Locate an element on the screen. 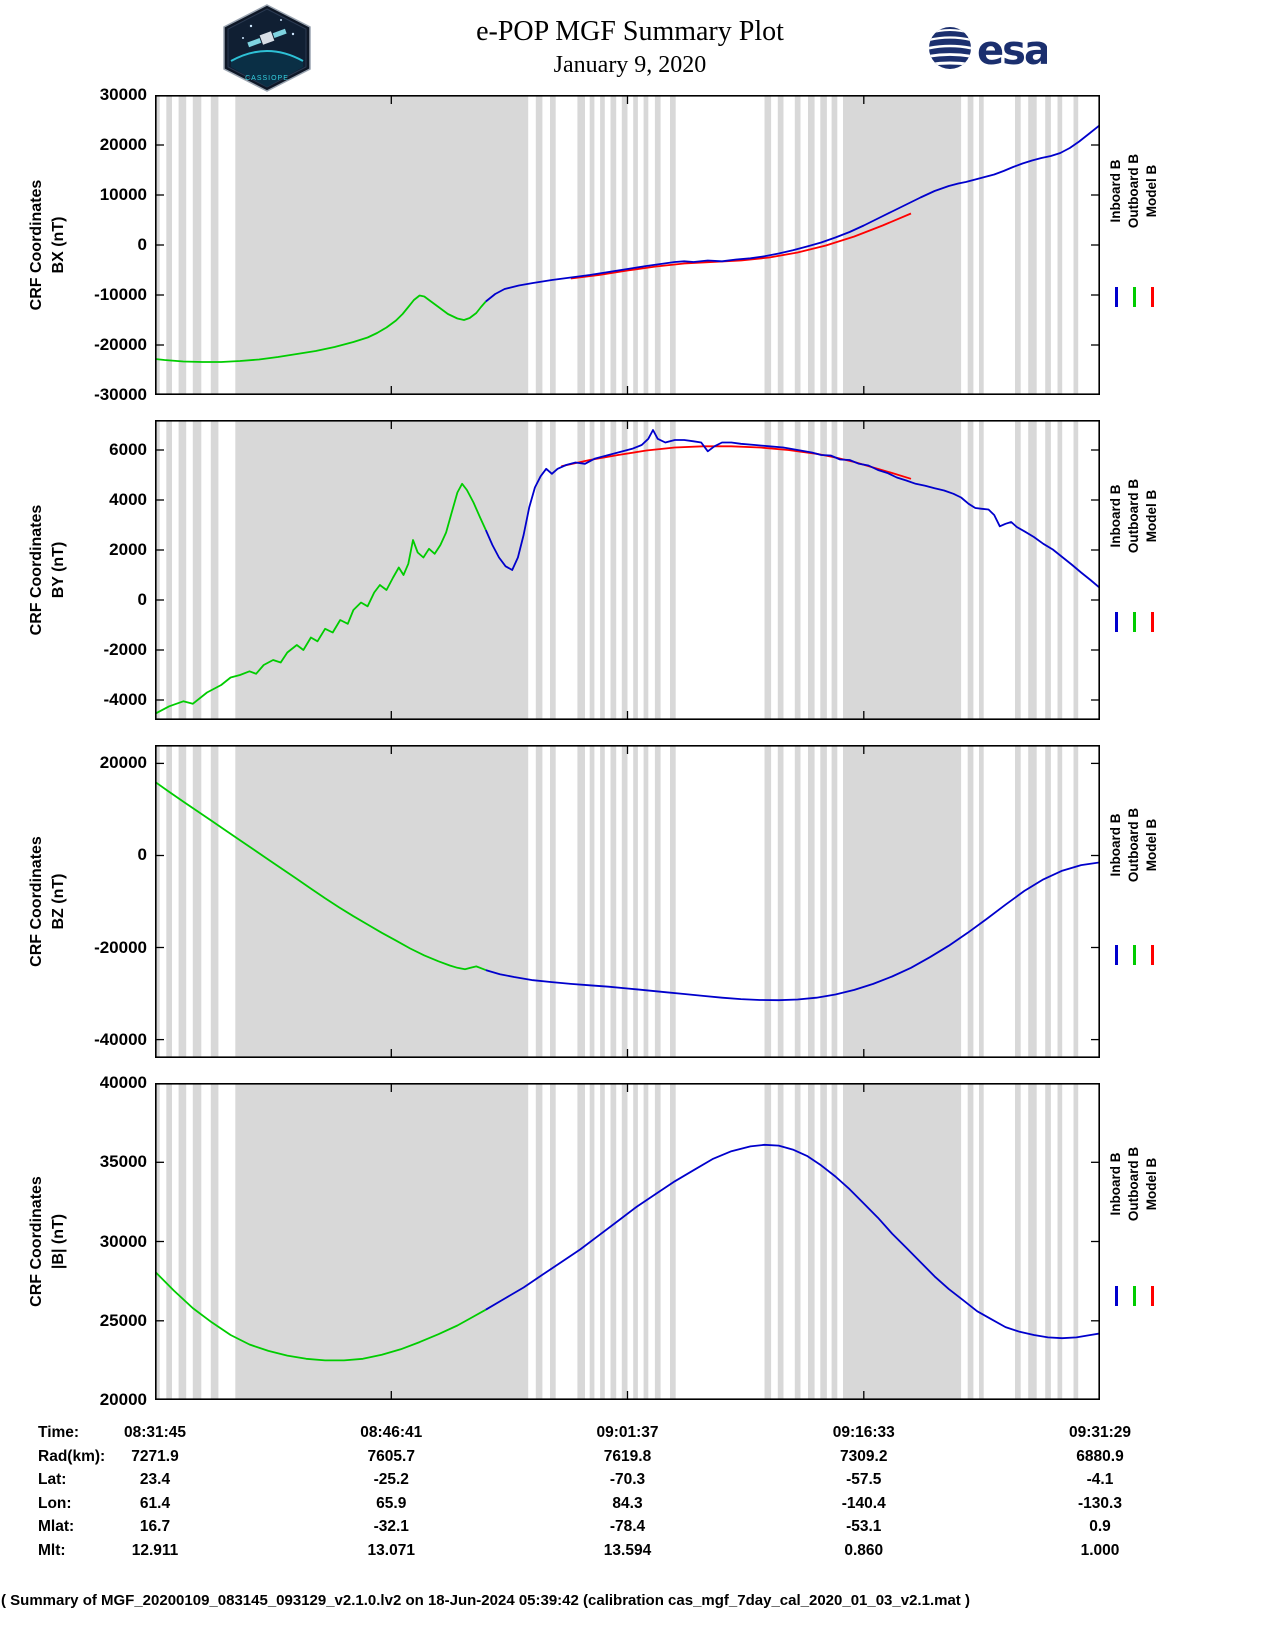 The height and width of the screenshot is (1650, 1275). table-cell: 16.7 is located at coordinates (155, 1527).